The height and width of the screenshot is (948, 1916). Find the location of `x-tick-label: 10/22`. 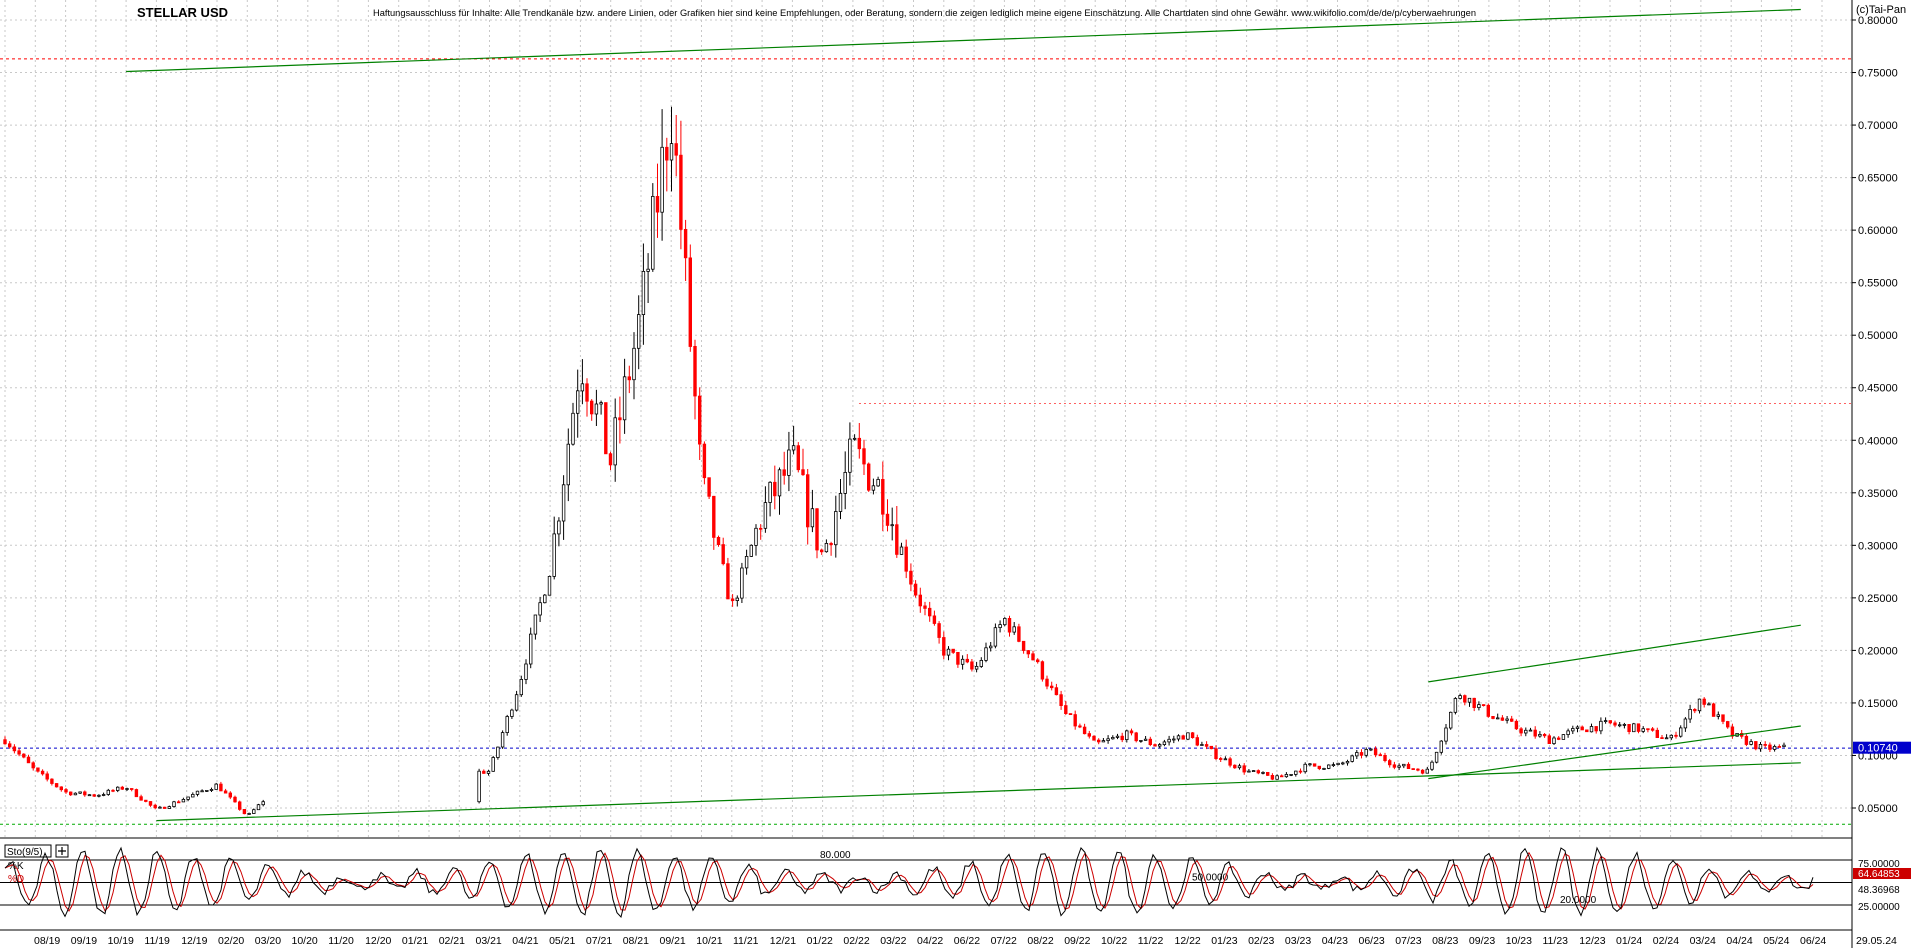

x-tick-label: 10/22 is located at coordinates (1114, 941).